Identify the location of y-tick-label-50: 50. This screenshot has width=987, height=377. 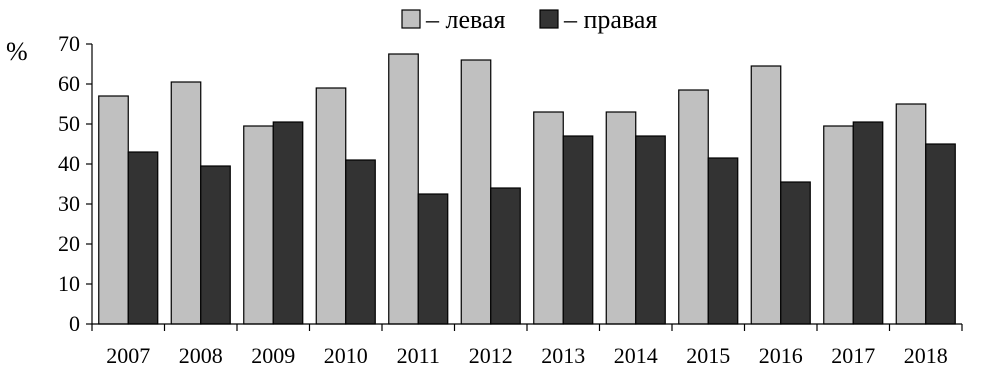
(69, 123).